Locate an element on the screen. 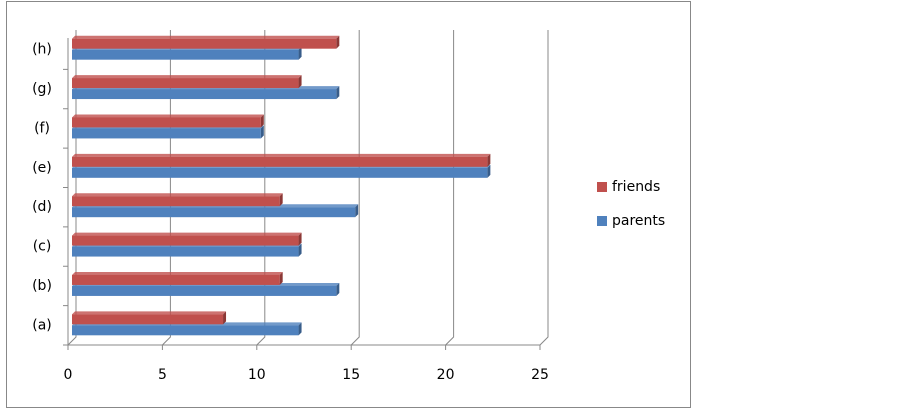  y-tick-label: (e) is located at coordinates (42, 168).